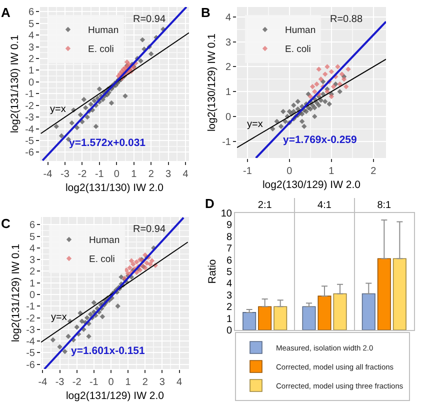  Describe the element at coordinates (6, 223) in the screenshot. I see `chart-title: C` at that location.